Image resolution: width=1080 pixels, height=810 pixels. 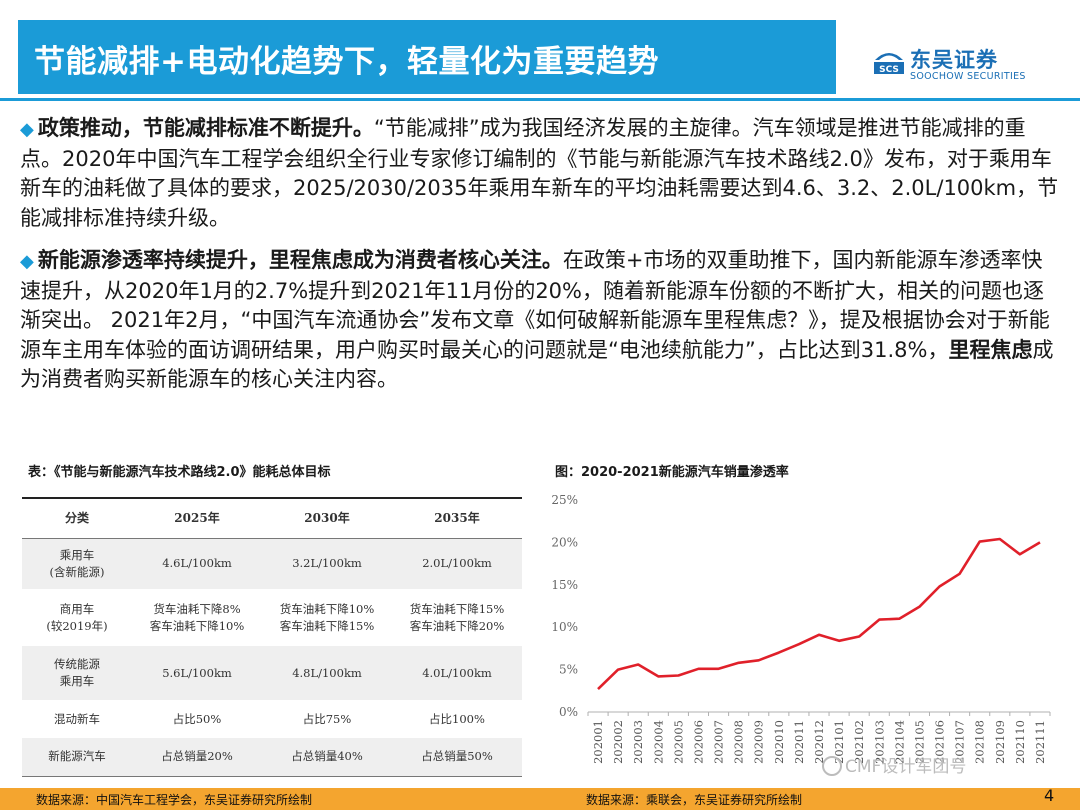 What do you see at coordinates (77, 518) in the screenshot?
I see `table-header-cell: 分类` at bounding box center [77, 518].